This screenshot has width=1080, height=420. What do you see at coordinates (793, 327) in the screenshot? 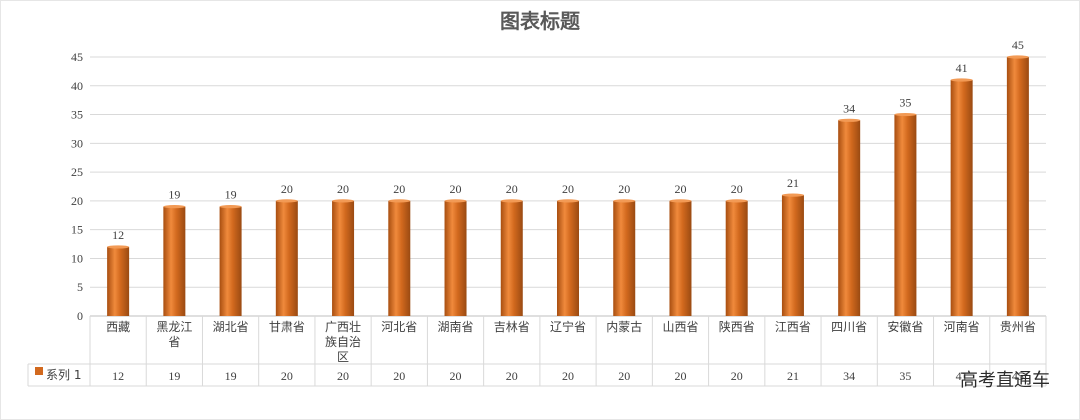
I see `category-label: 江西省` at bounding box center [793, 327].